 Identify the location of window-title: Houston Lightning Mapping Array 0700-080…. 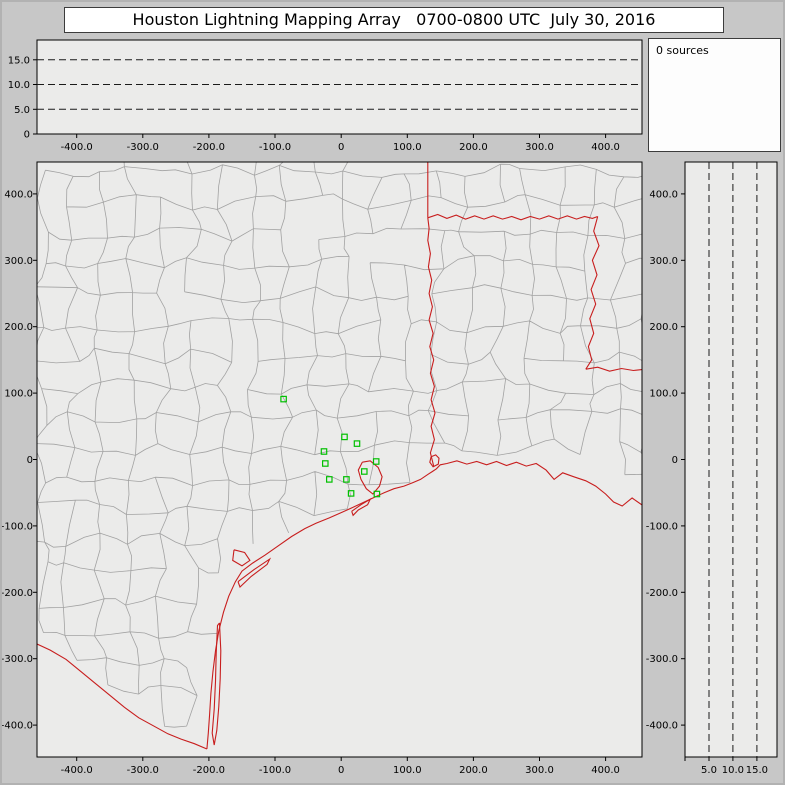
(394, 20).